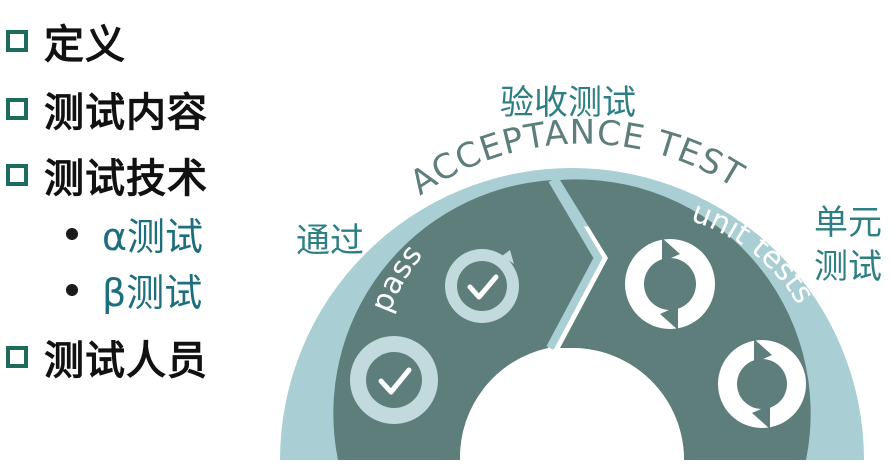  I want to click on inner-hollow, so click(572, 404).